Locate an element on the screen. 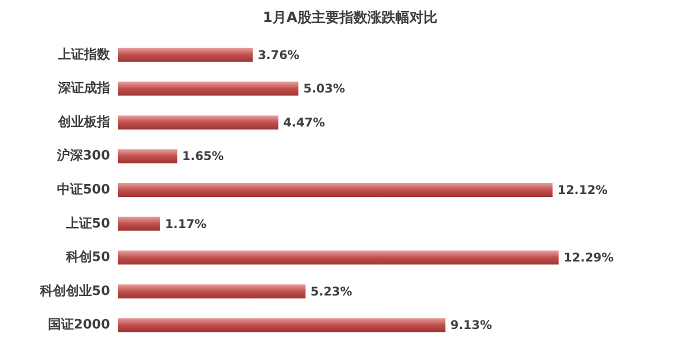  data-label: 3.76% is located at coordinates (279, 55).